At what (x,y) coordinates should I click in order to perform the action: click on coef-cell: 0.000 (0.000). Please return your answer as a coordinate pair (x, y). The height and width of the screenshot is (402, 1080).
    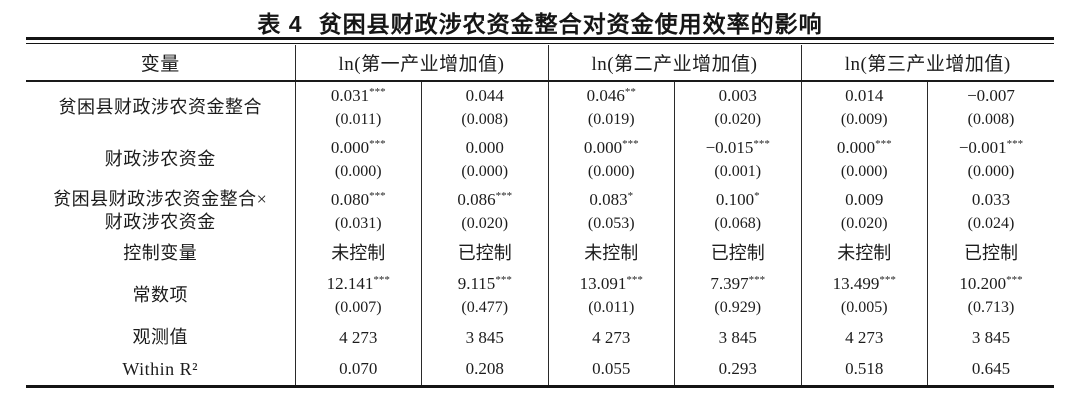
    Looking at the image, I should click on (484, 159).